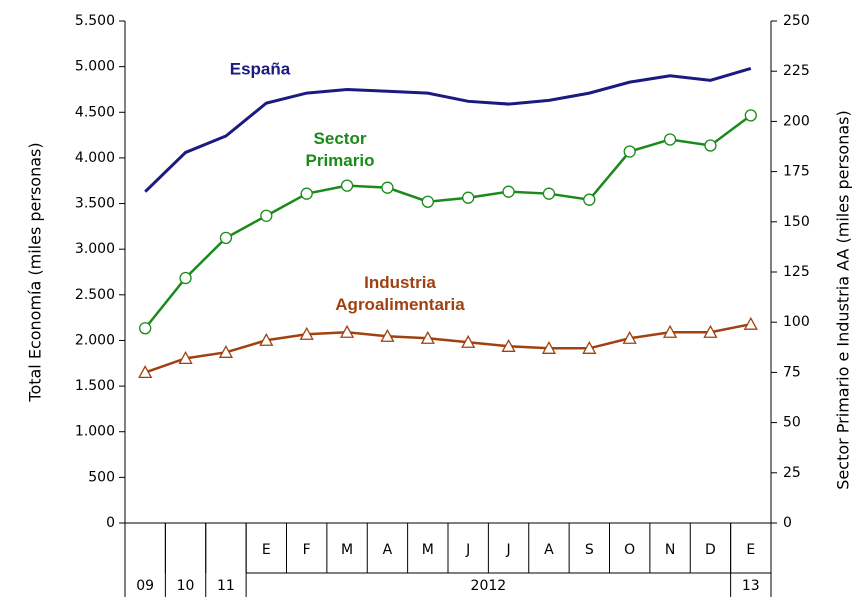  I want to click on group-label: 13, so click(751, 586).